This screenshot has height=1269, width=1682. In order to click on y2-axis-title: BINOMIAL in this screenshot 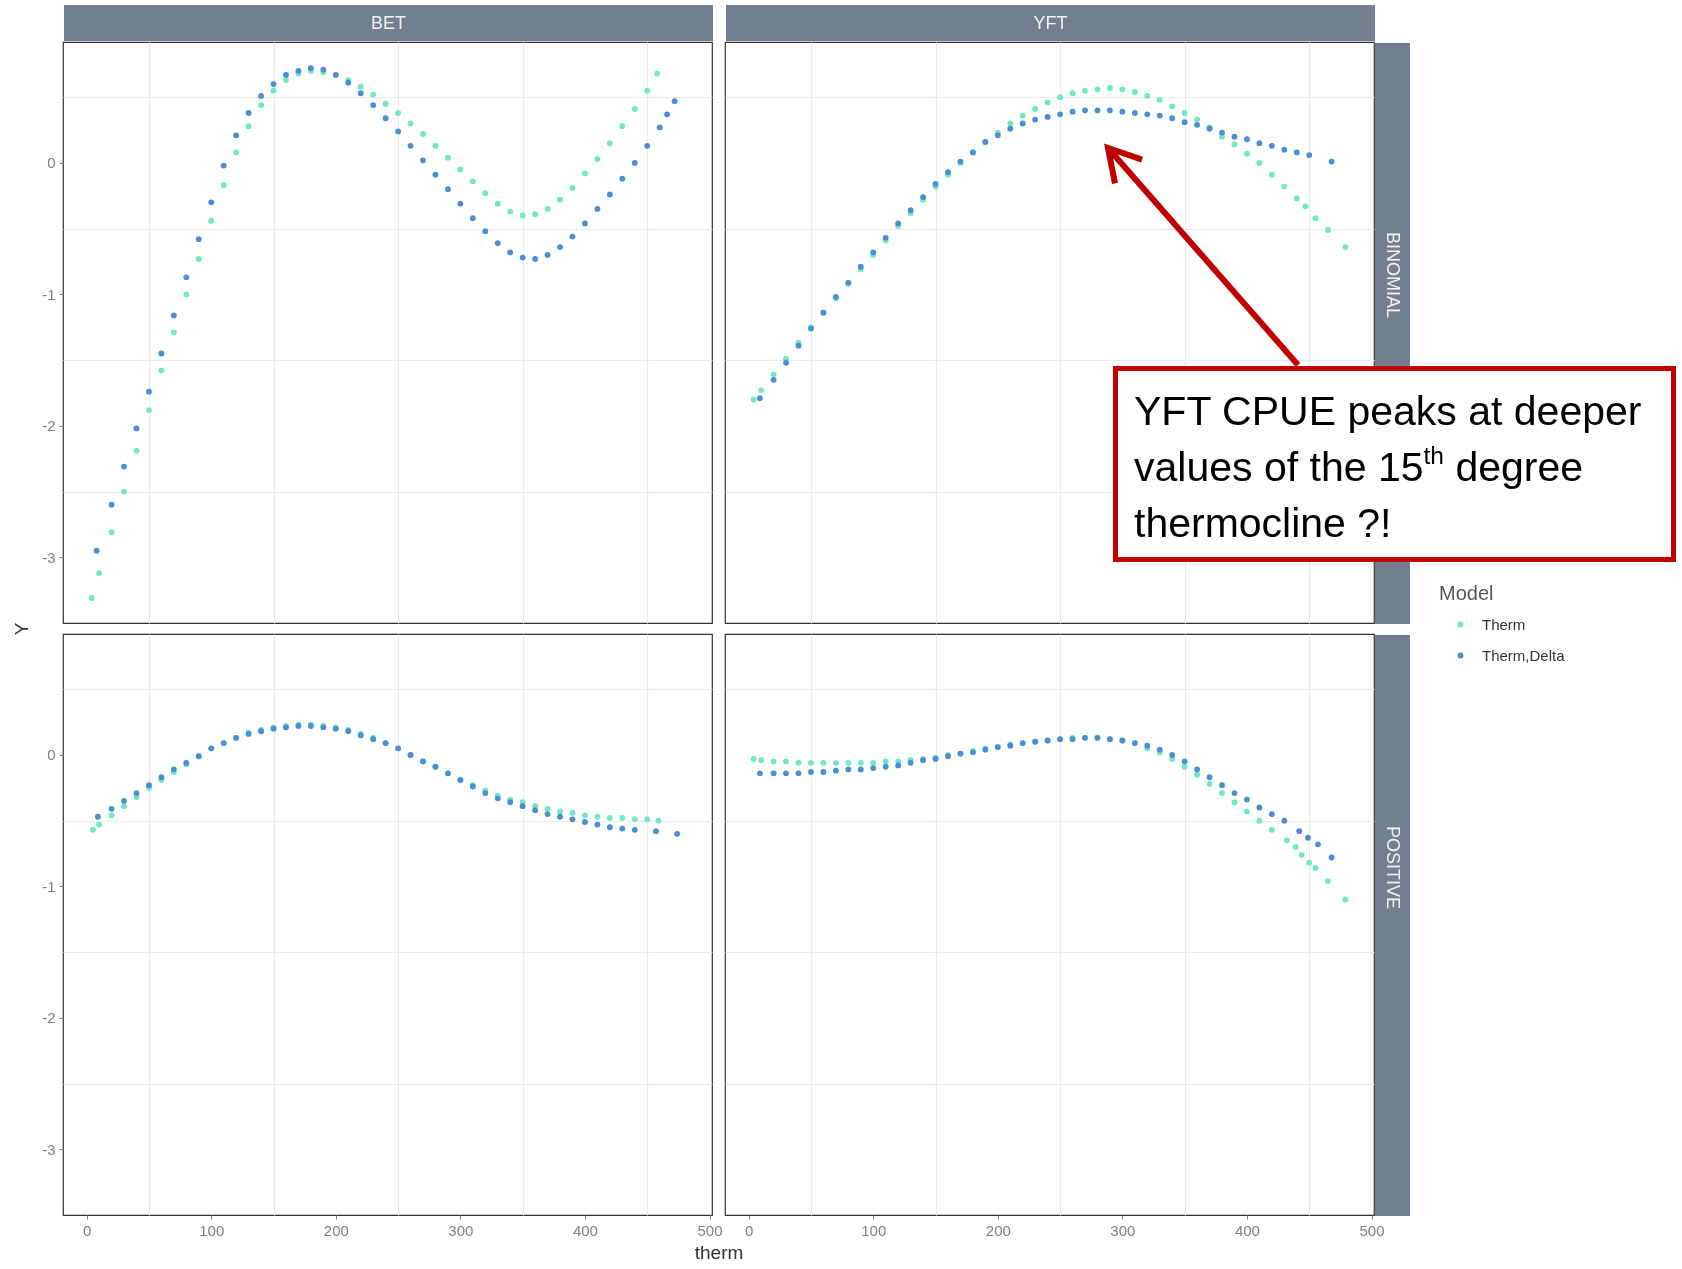, I will do `click(1392, 275)`.